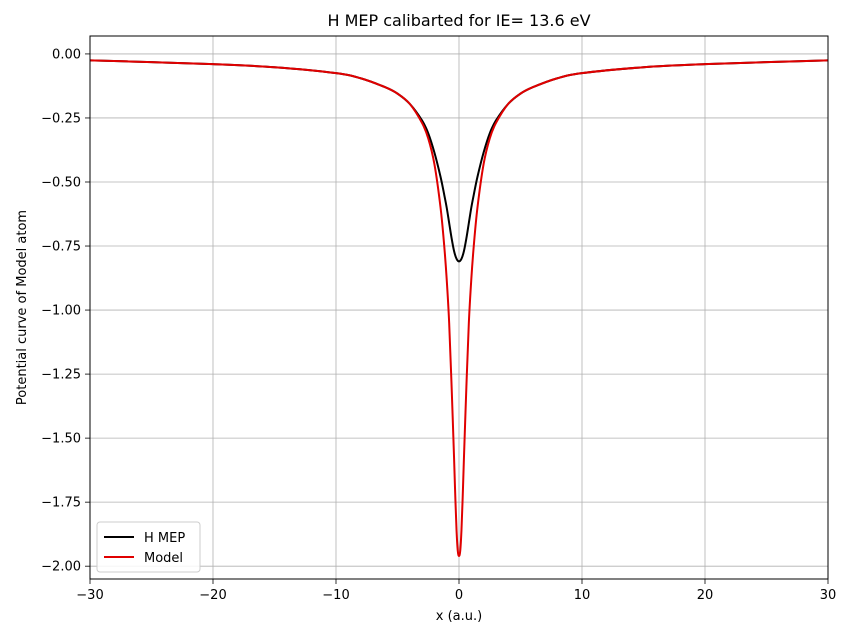  Describe the element at coordinates (61, 182) in the screenshot. I see `y-tick-label: −0.50` at that location.